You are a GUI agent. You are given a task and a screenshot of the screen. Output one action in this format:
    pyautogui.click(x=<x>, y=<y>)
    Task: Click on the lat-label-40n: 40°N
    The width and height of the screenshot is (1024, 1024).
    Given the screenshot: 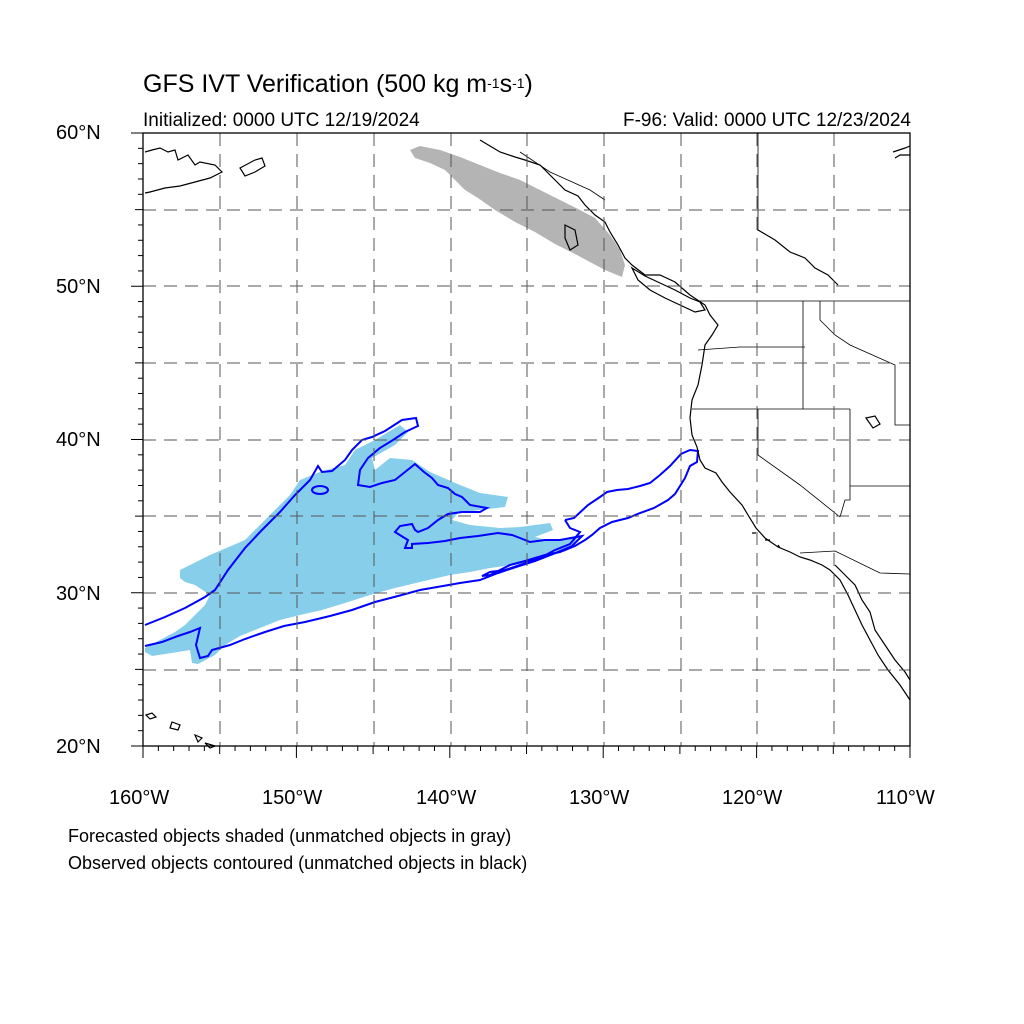 What is the action you would take?
    pyautogui.click(x=78, y=440)
    